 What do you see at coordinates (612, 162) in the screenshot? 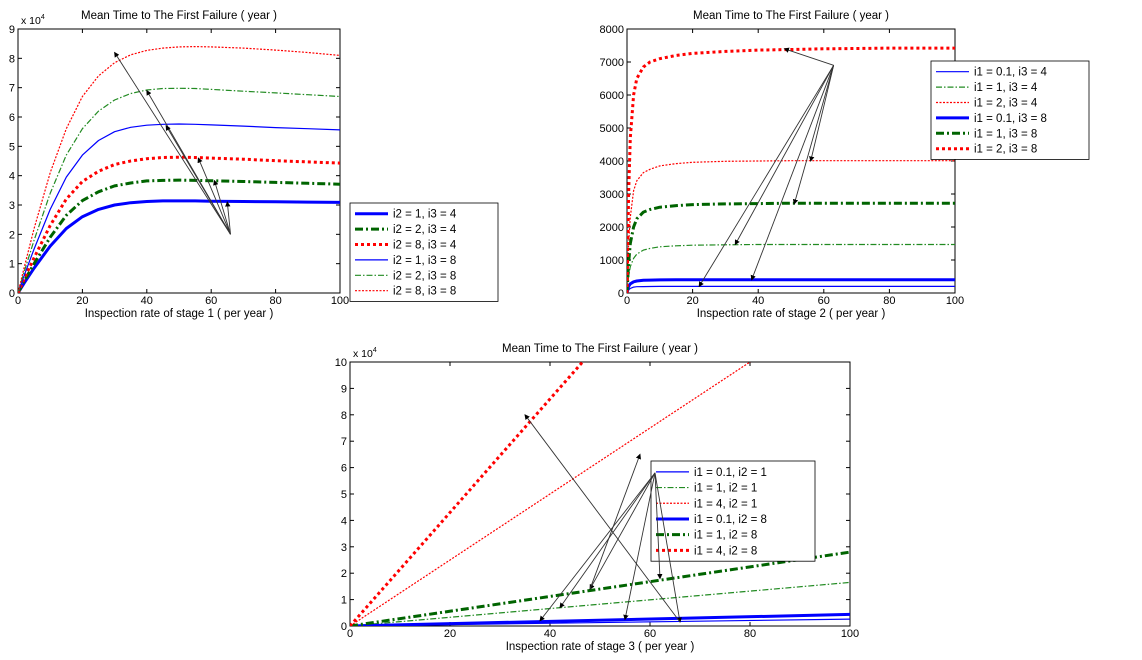
I see `y-tick-label: 4000` at bounding box center [612, 162].